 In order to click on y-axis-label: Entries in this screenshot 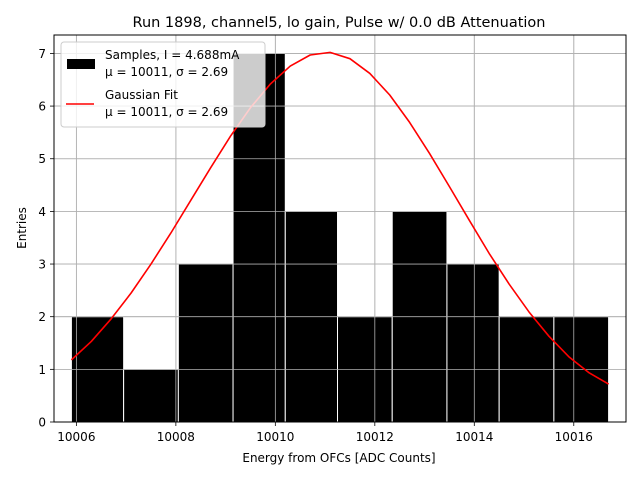, I will do `click(22, 228)`.